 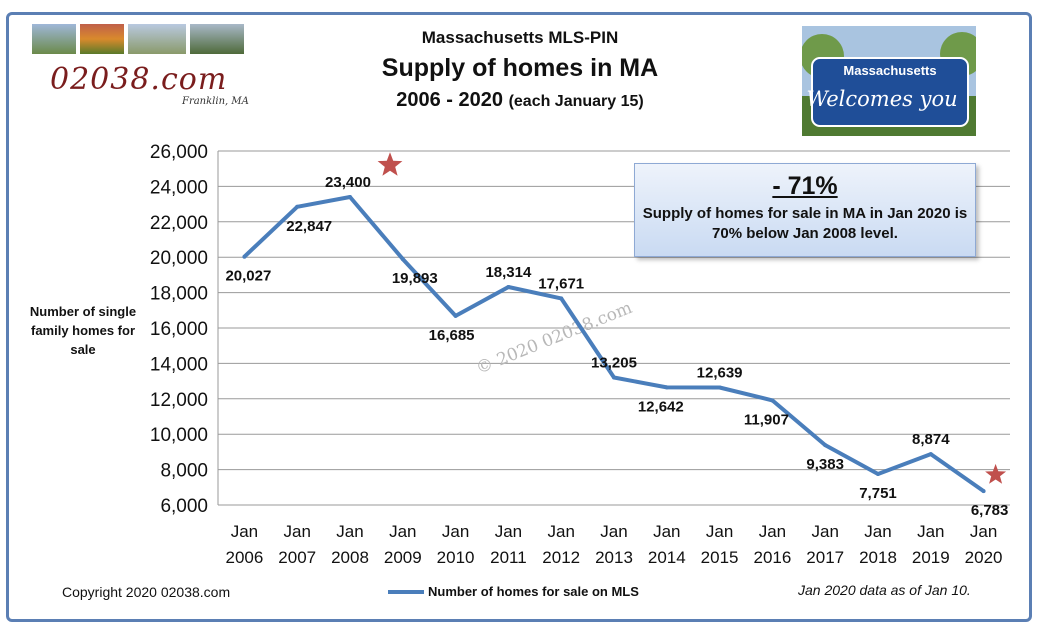 What do you see at coordinates (415, 278) in the screenshot?
I see `data-label: 19,893` at bounding box center [415, 278].